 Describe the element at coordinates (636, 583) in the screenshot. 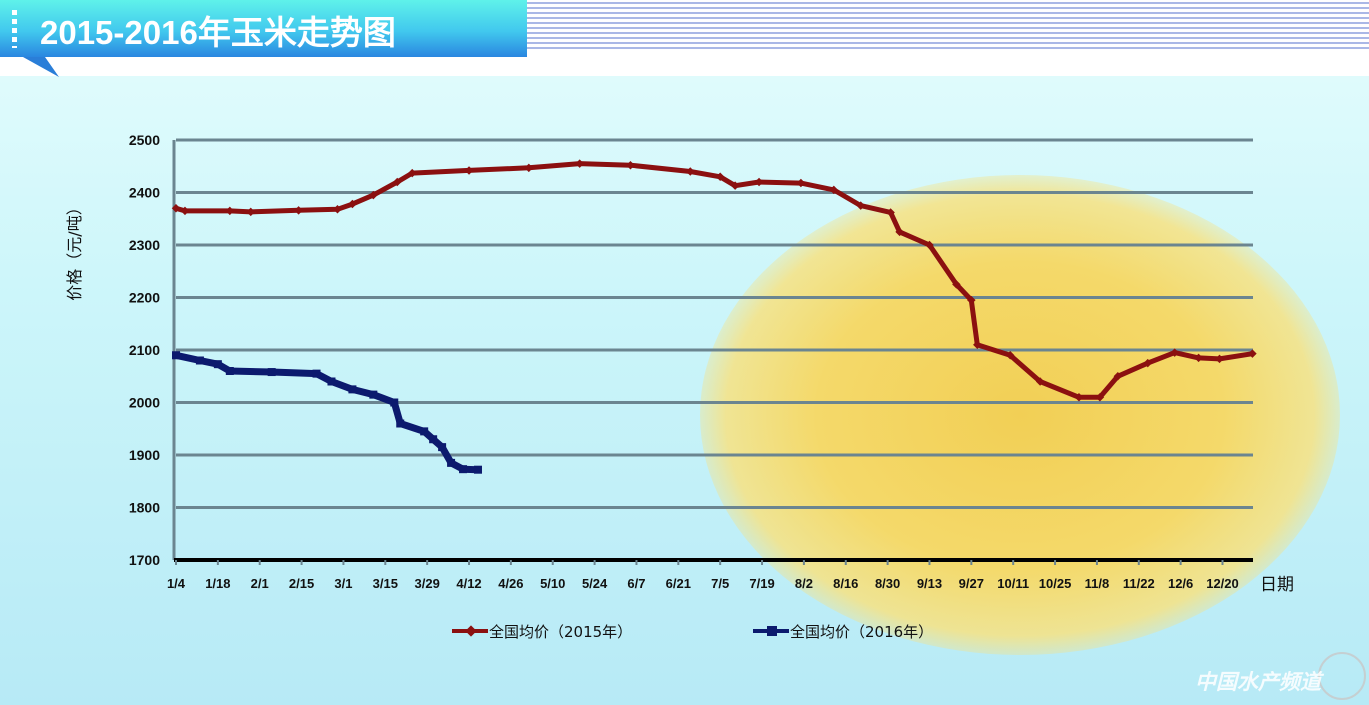

I see `x-tick-label: 6/7` at that location.